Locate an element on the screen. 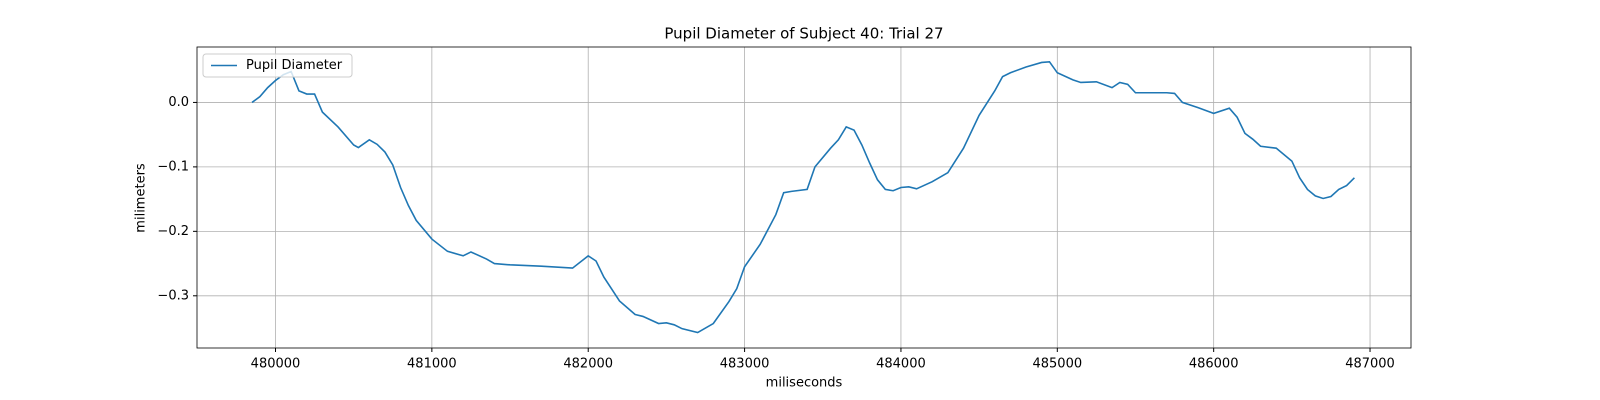 This screenshot has height=400, width=1600. chart-title: Pupil Diameter of Subject 40: Trial 27 is located at coordinates (803, 34).